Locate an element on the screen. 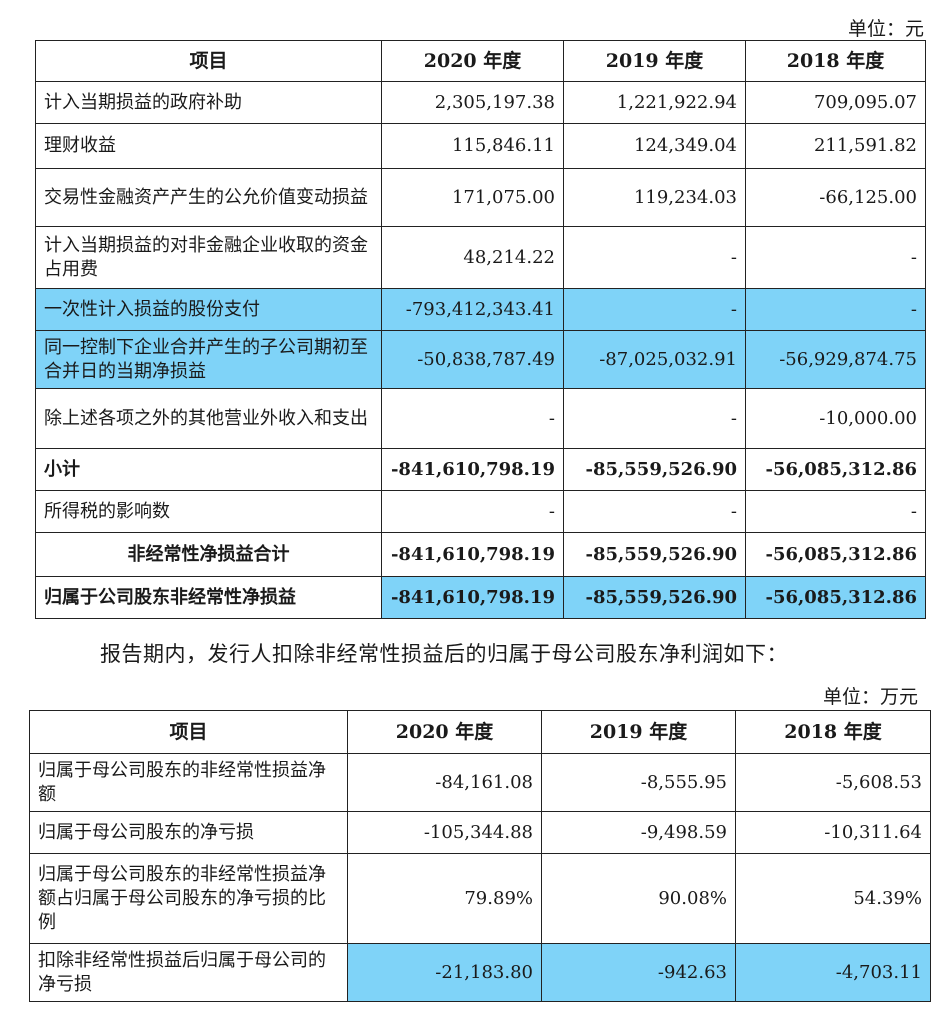 The height and width of the screenshot is (1014, 948). row-label: 归属于母公司股东的非经常性损益净额占归属于母公司股东的净亏损的比例 is located at coordinates (188, 898).